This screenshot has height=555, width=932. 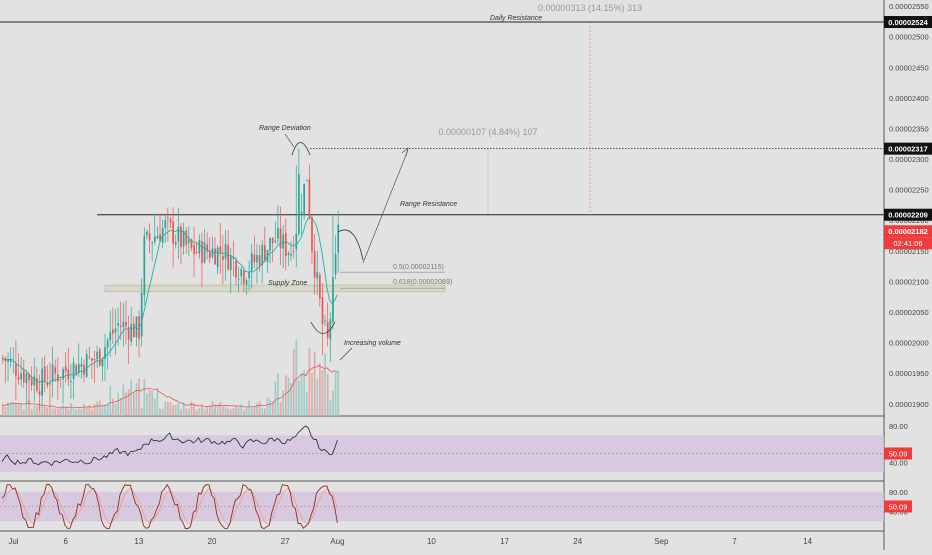 What do you see at coordinates (350, 245) in the screenshot?
I see `projection-curve` at bounding box center [350, 245].